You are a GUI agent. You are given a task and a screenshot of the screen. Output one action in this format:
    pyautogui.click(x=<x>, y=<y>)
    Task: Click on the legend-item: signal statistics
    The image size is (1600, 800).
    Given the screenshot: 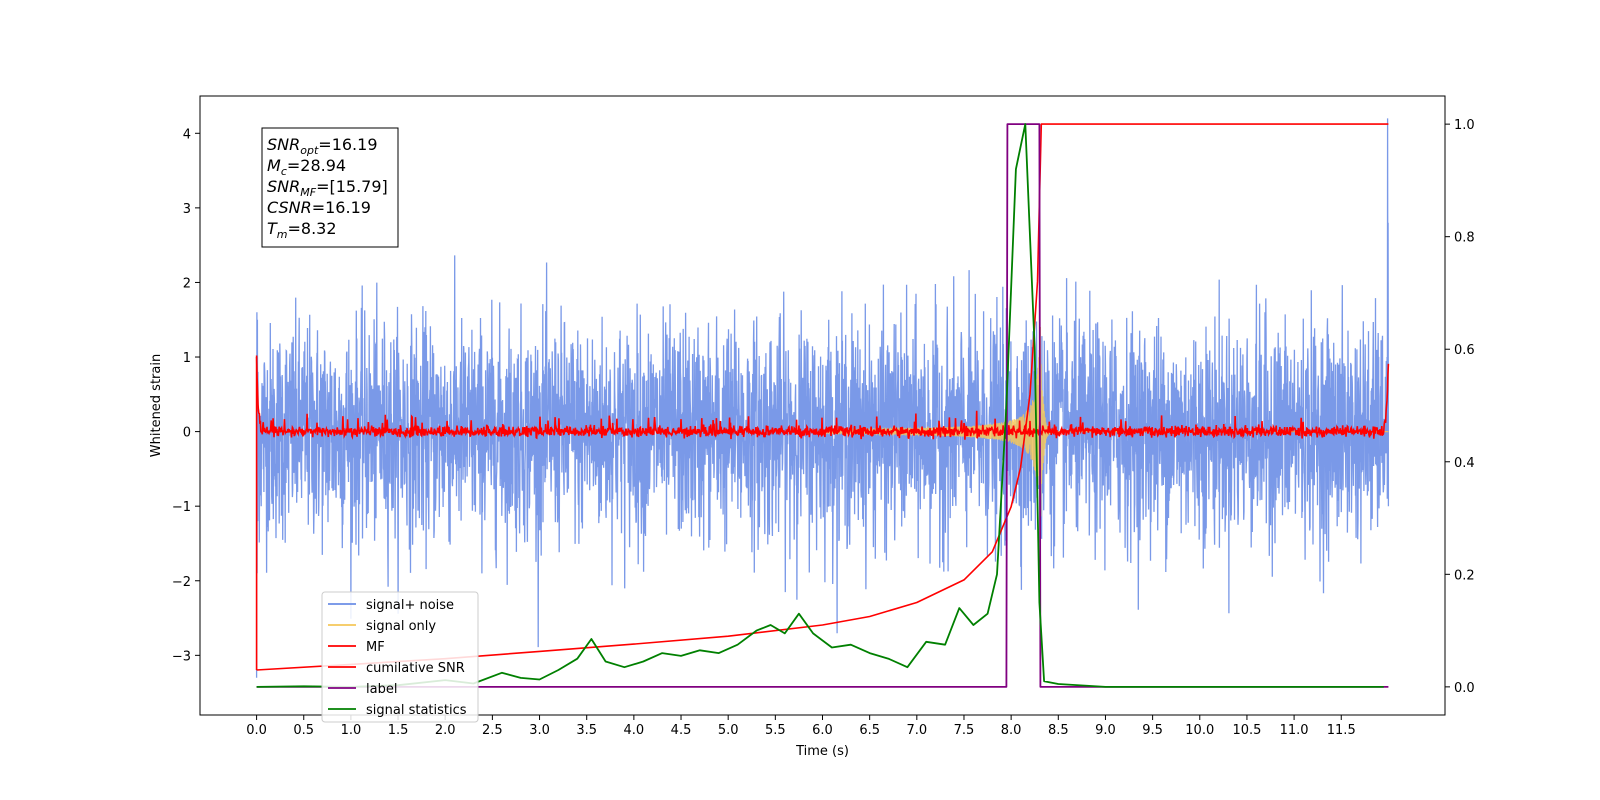 What is the action you would take?
    pyautogui.click(x=397, y=710)
    